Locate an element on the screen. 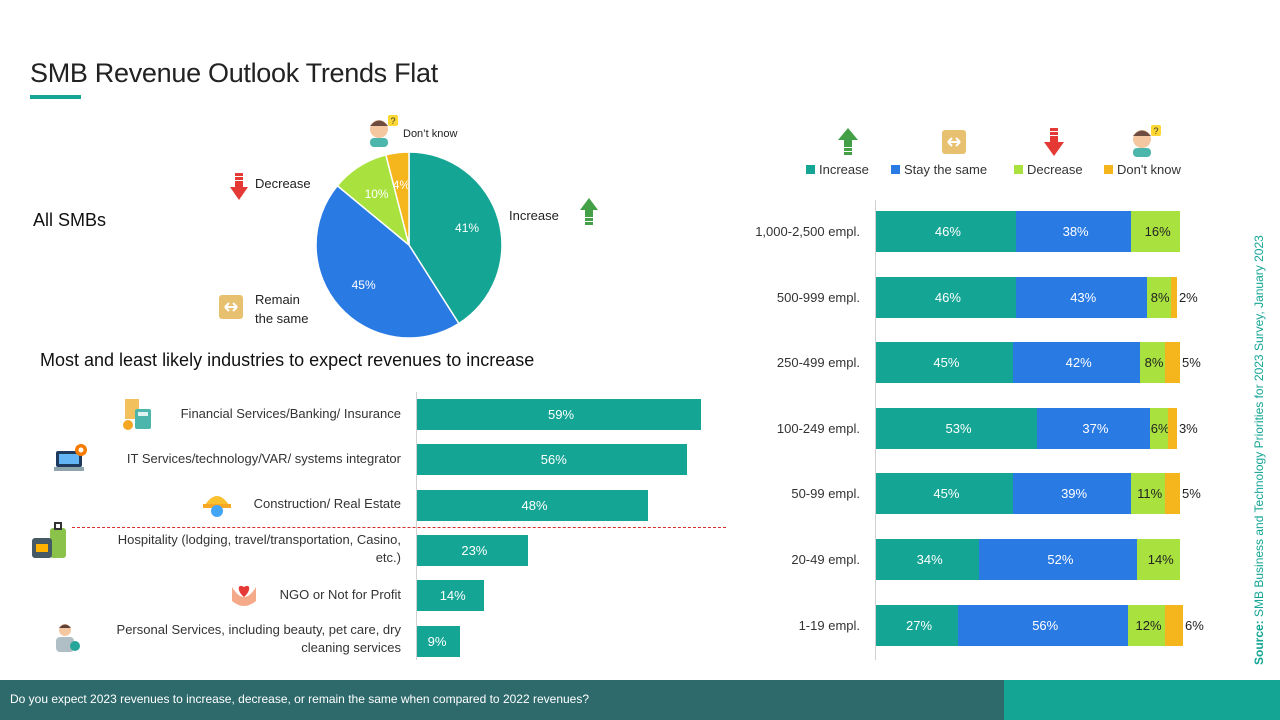  pie-value-label: 41% is located at coordinates (467, 228).